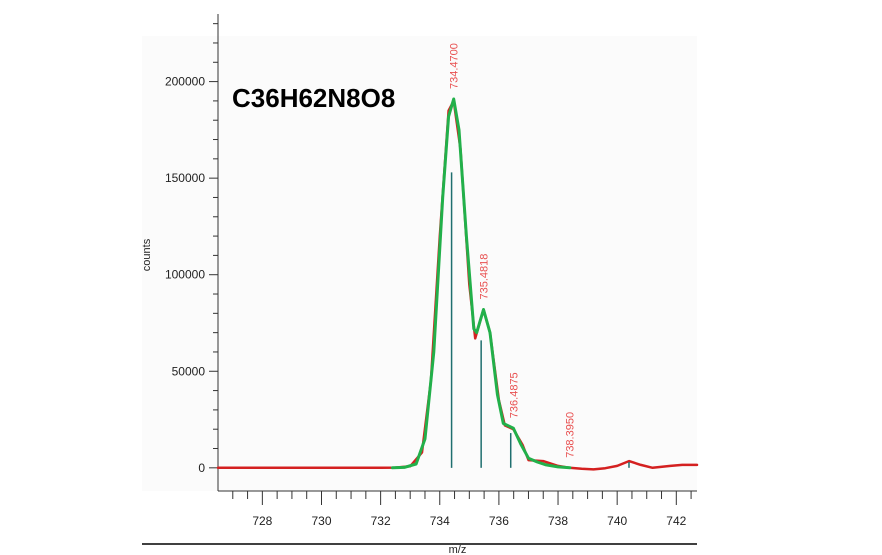  What do you see at coordinates (458, 549) in the screenshot?
I see `x-axis-title: m/z` at bounding box center [458, 549].